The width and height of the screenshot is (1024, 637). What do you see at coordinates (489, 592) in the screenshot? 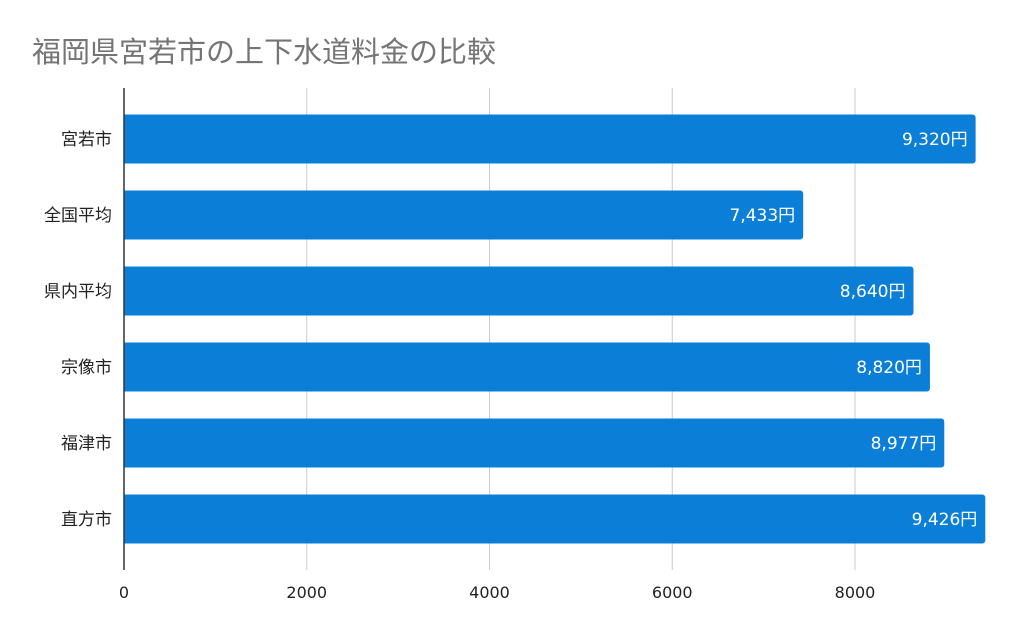
I see `x-tick-label: 4000` at bounding box center [489, 592].